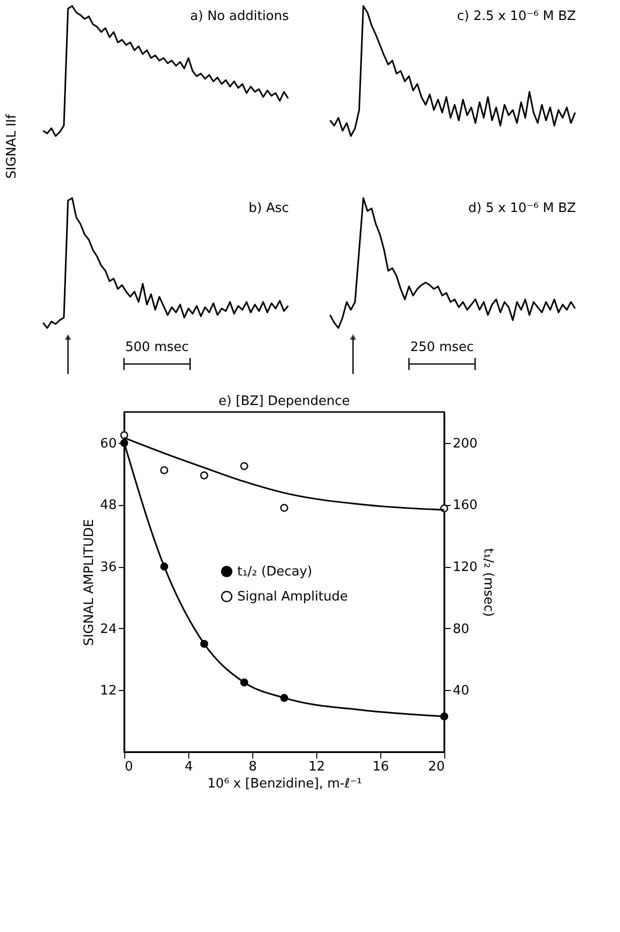 This screenshot has width=620, height=932. What do you see at coordinates (12, 146) in the screenshot?
I see `y-axis-title: SIGNAL IIf` at bounding box center [12, 146].